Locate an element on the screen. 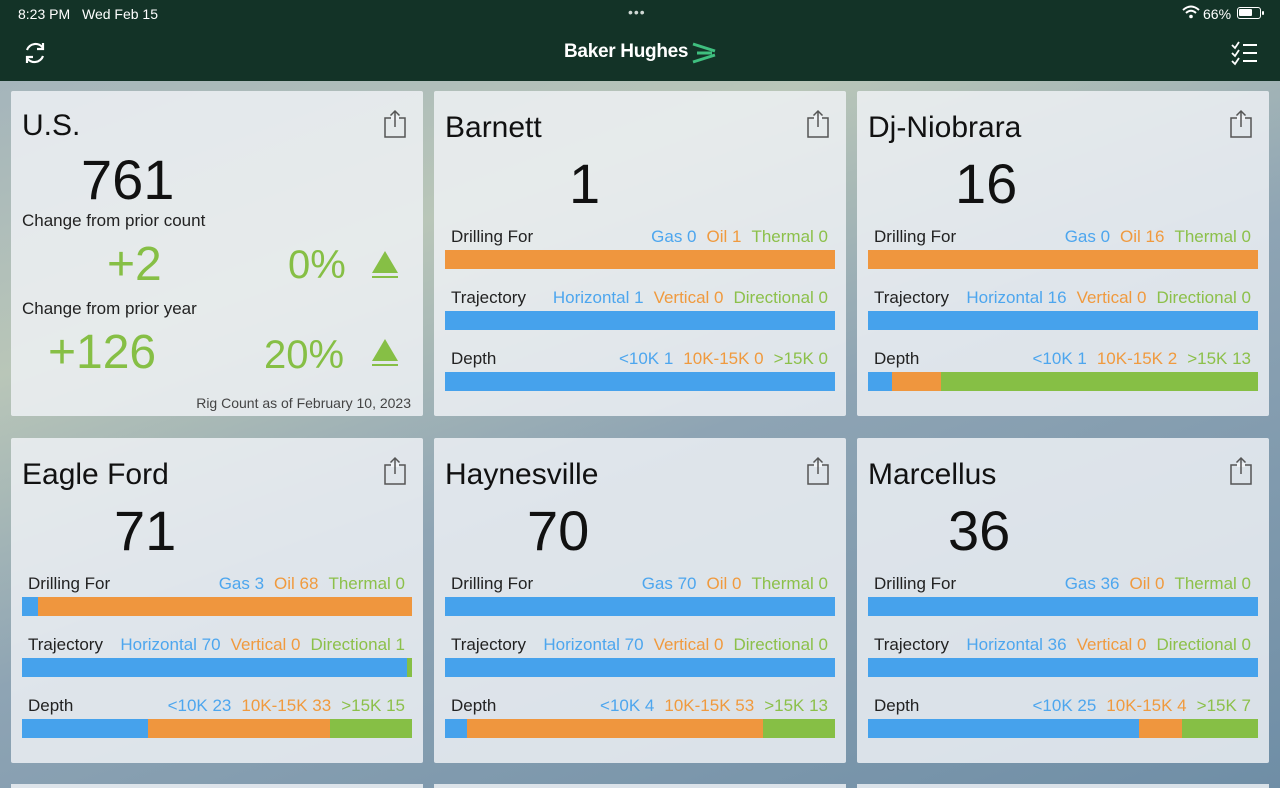  depth-stats: <10K 1 10K-15K 2 >15K 13 is located at coordinates (1136, 359).